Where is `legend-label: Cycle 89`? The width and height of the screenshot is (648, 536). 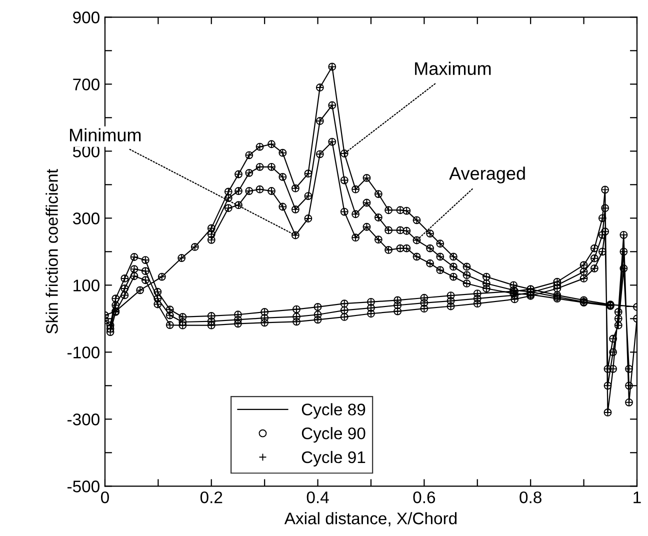 legend-label: Cycle 89 is located at coordinates (334, 411).